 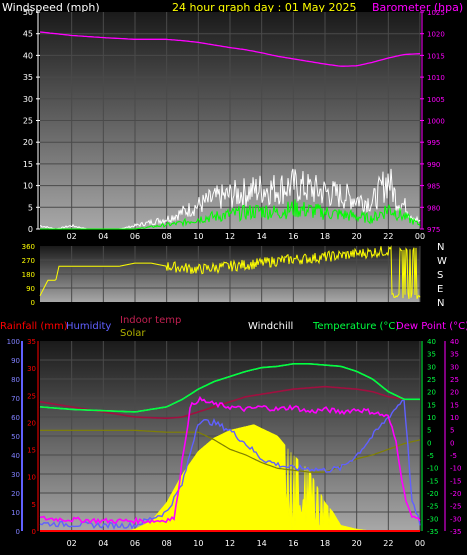 I want to click on temperature-tick-label: 5, so click(x=429, y=431).